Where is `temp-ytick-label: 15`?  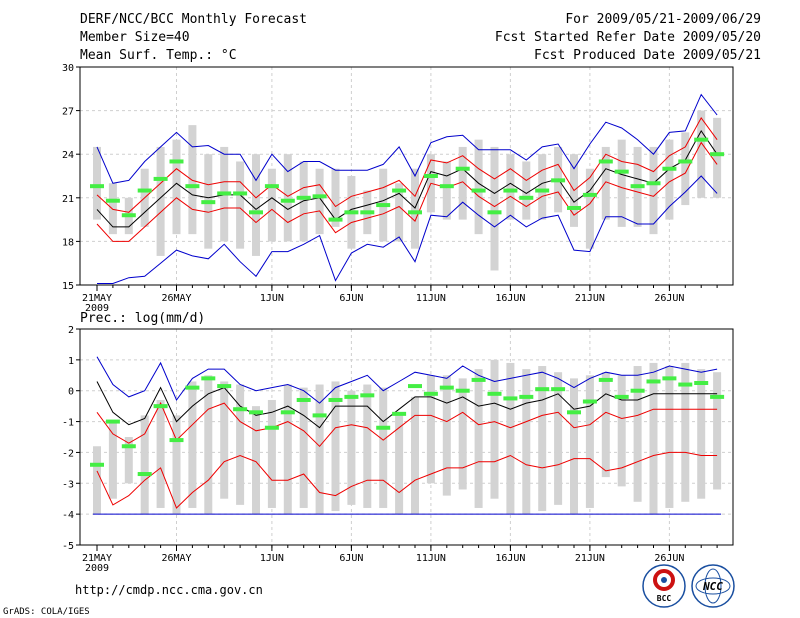 temp-ytick-label: 15 is located at coordinates (68, 286).